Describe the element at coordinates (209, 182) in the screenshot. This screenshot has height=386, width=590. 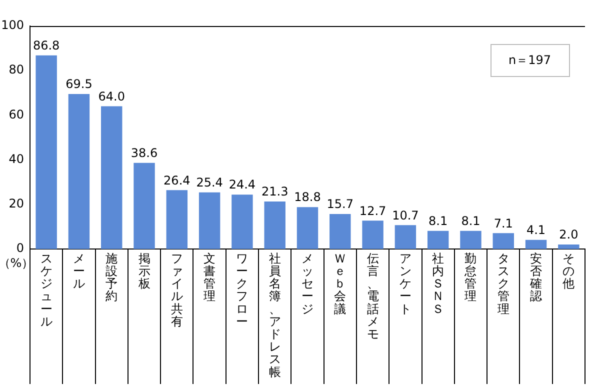
I see `data-label: 25.4` at that location.